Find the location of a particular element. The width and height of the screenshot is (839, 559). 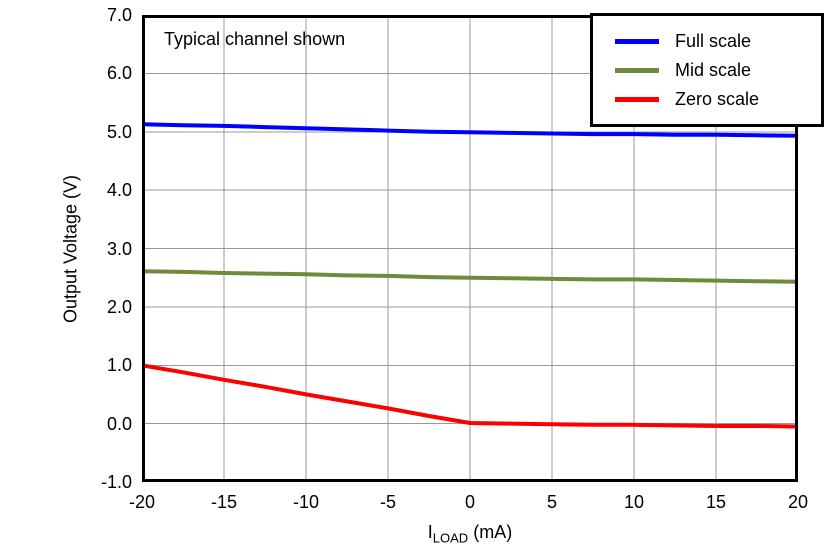

legend: Full scale Mid scale Zero scale is located at coordinates (707, 70).